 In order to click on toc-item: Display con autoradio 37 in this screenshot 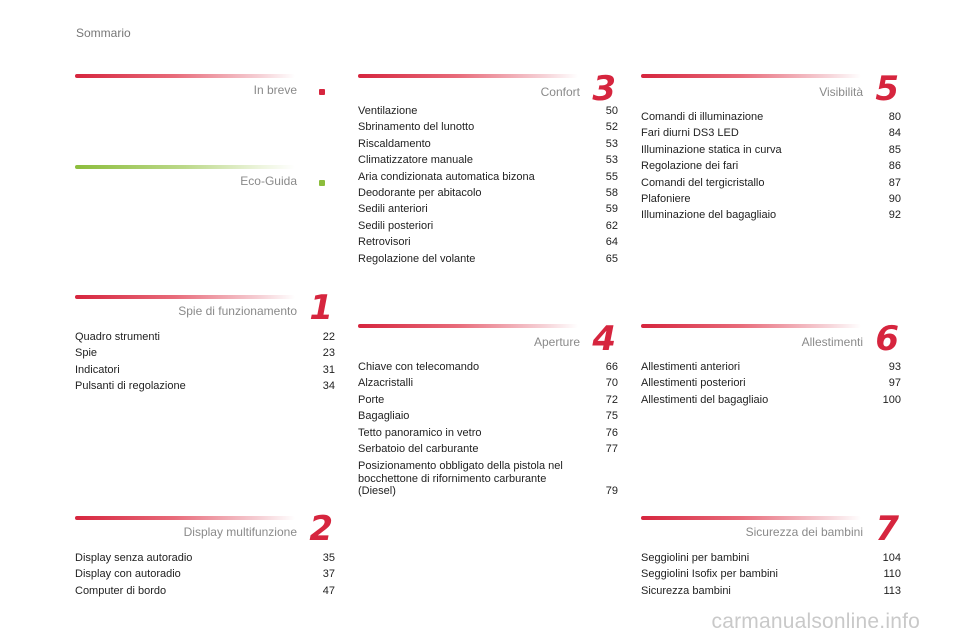, I will do `click(205, 574)`.